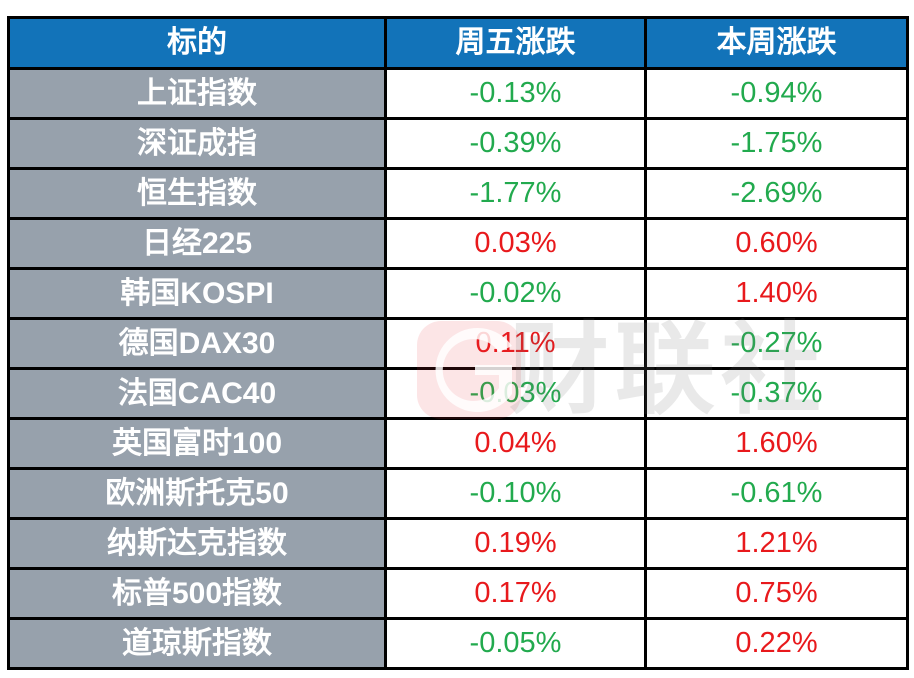  I want to click on index-name-cell: 法国CAC40, so click(197, 393).